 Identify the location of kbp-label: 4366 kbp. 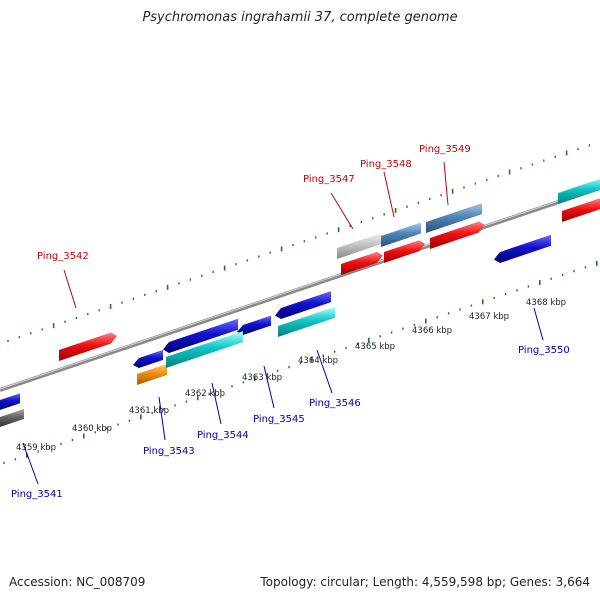
(432, 331).